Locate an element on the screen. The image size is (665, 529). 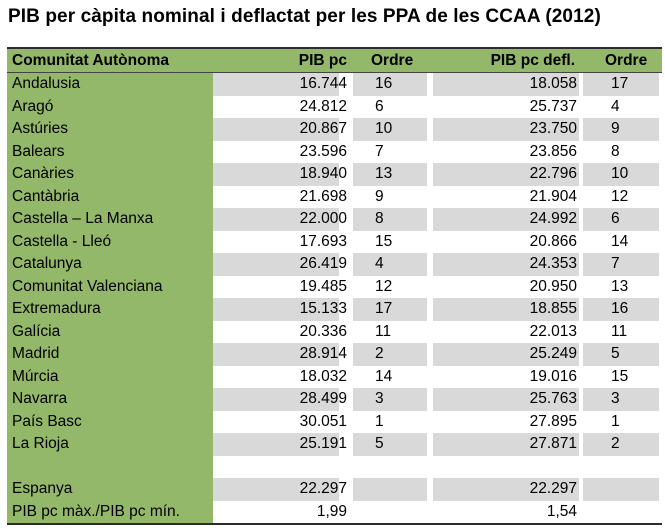
pib-deflated-cell: 24.353 is located at coordinates (553, 264).